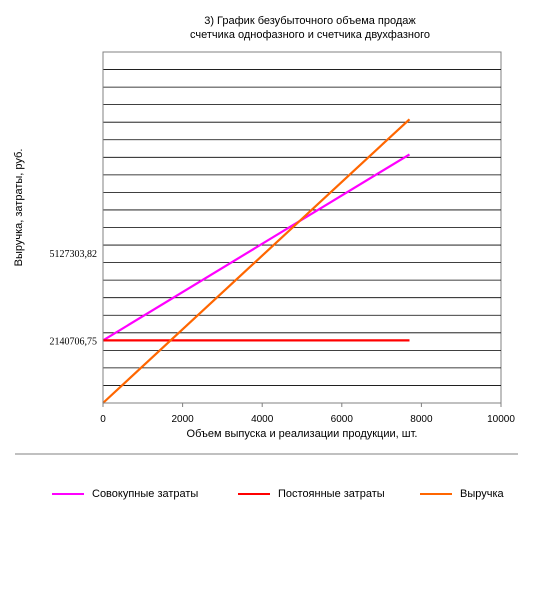 The image size is (541, 597). I want to click on x-tick-label: 4000, so click(262, 419).